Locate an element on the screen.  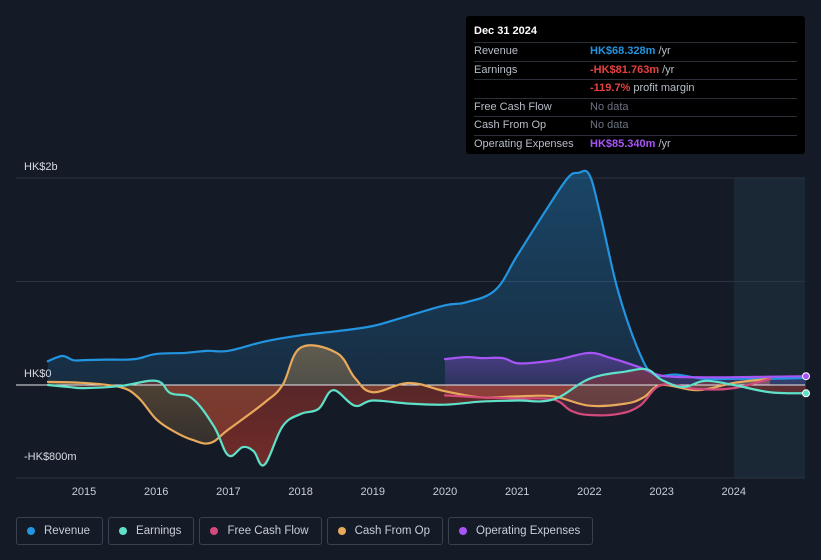
tooltip-row: Revenue HK$68.328m/yr is located at coordinates (635, 51).